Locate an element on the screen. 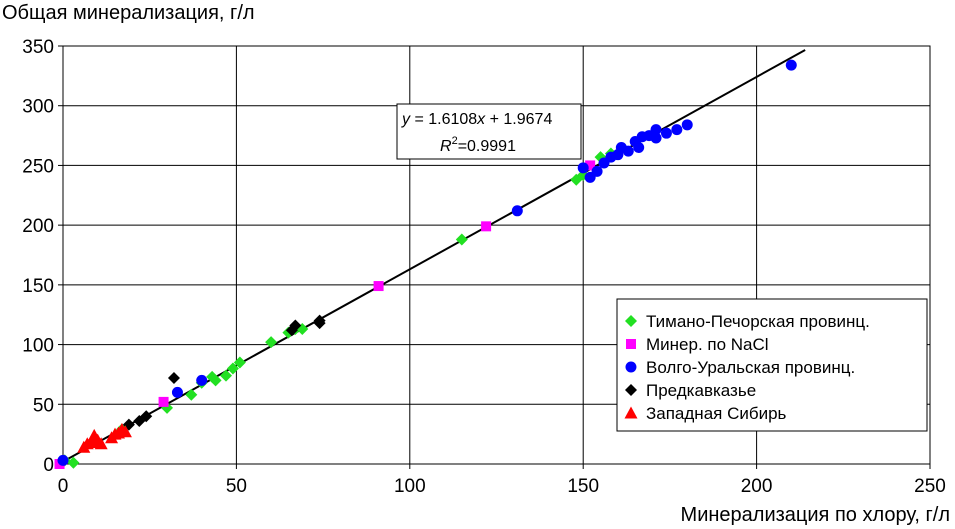 The image size is (955, 529). x-tick-label: 50 is located at coordinates (236, 486).